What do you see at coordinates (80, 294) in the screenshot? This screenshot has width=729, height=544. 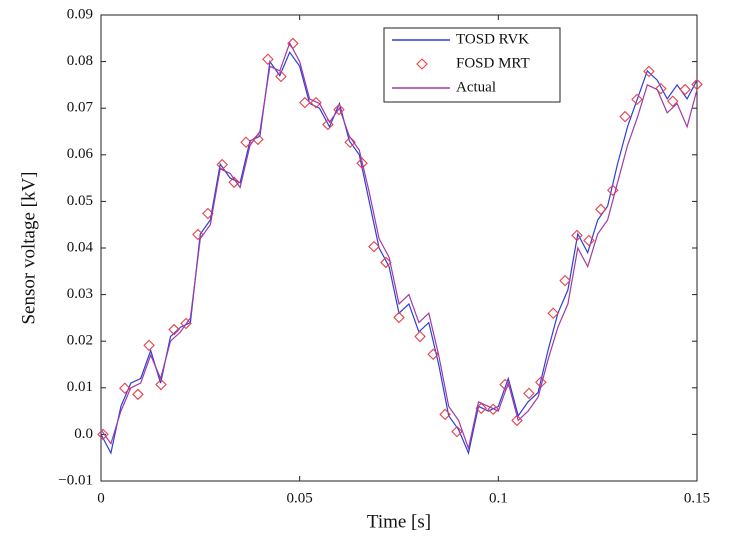 I see `y-tick-label: 0.03` at bounding box center [80, 294].